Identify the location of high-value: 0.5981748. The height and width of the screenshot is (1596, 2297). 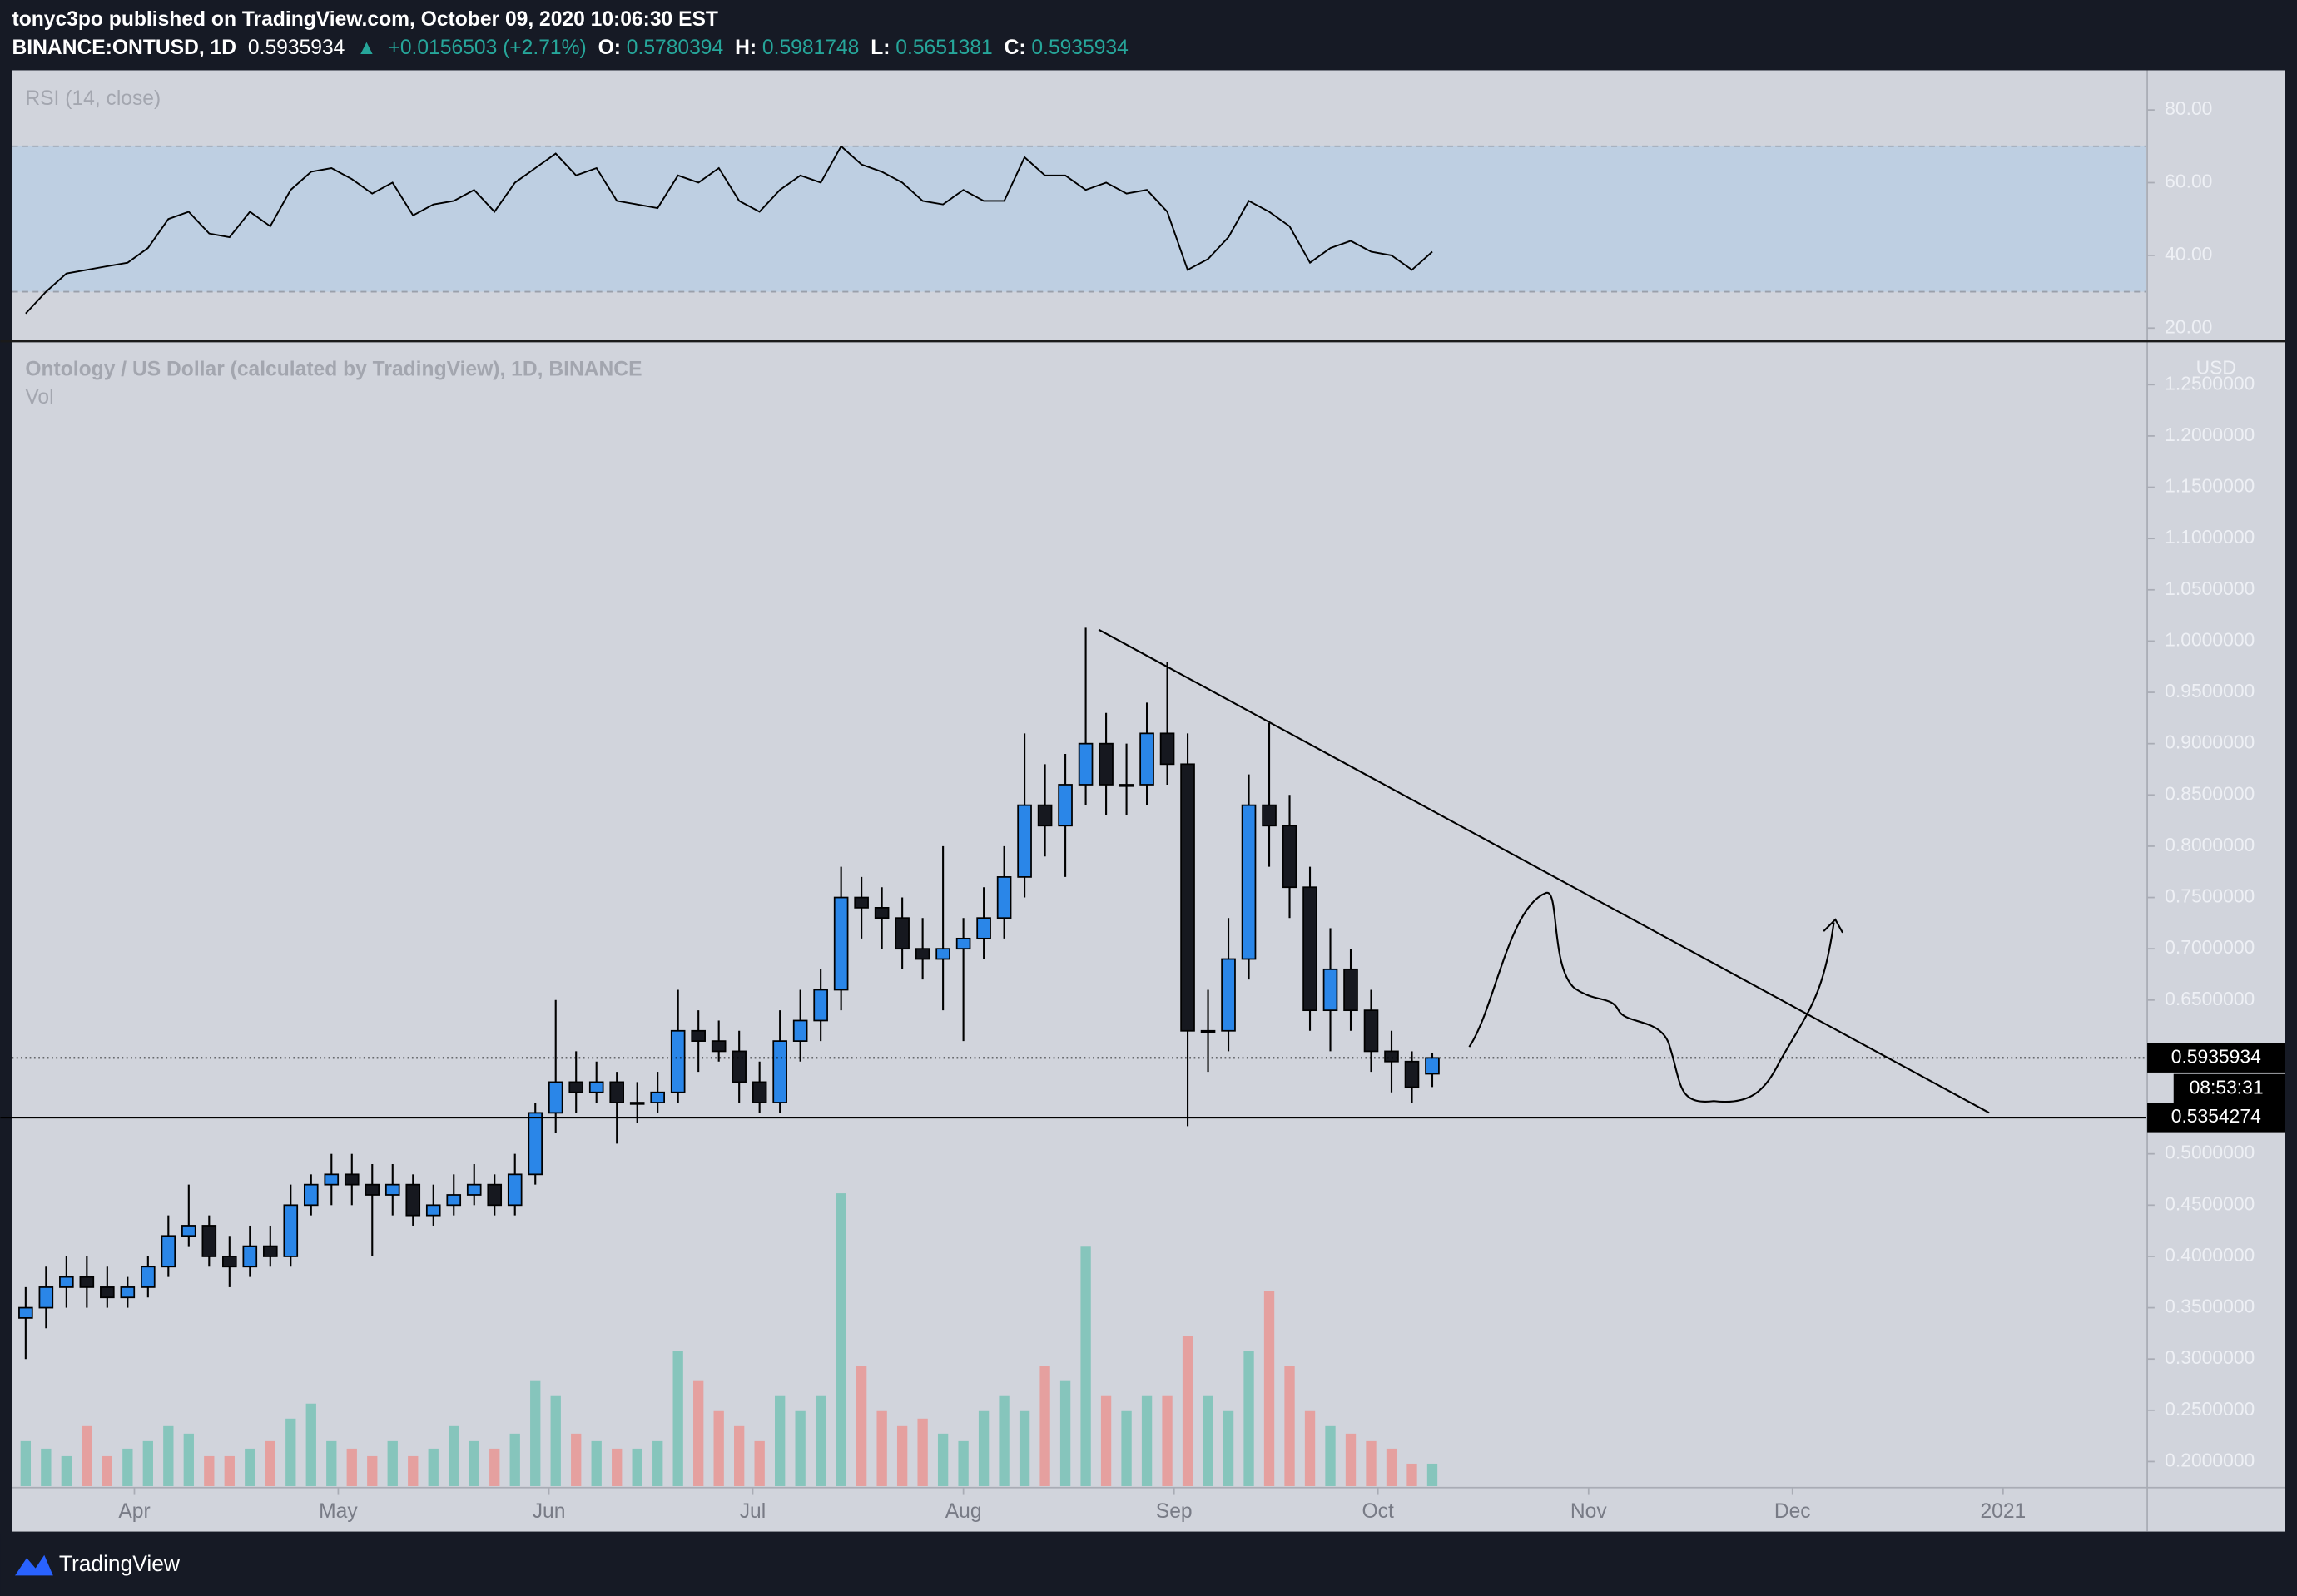
(810, 48).